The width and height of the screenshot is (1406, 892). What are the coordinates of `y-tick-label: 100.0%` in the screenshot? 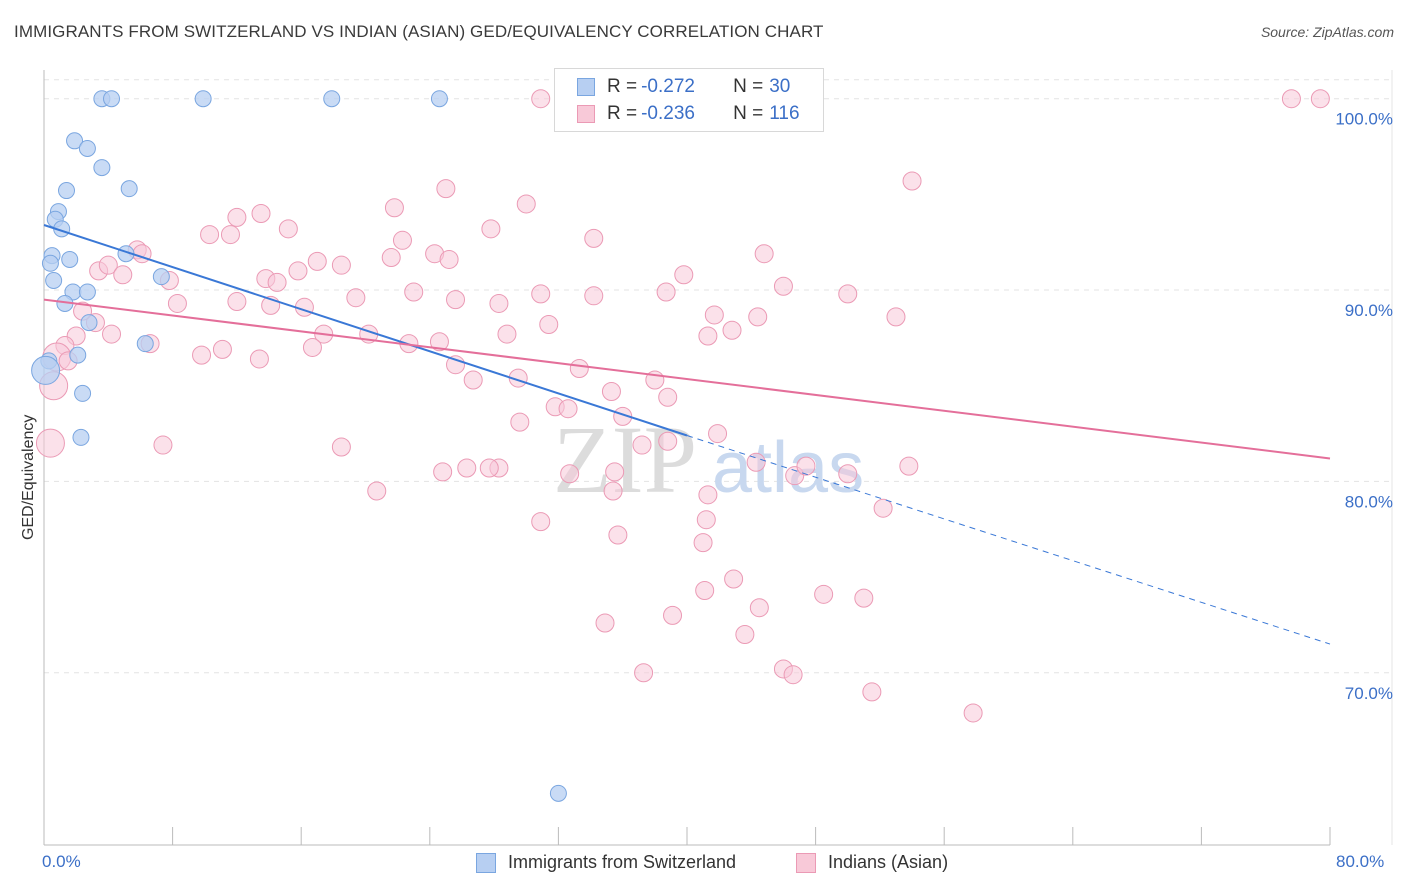 It's located at (1364, 119).